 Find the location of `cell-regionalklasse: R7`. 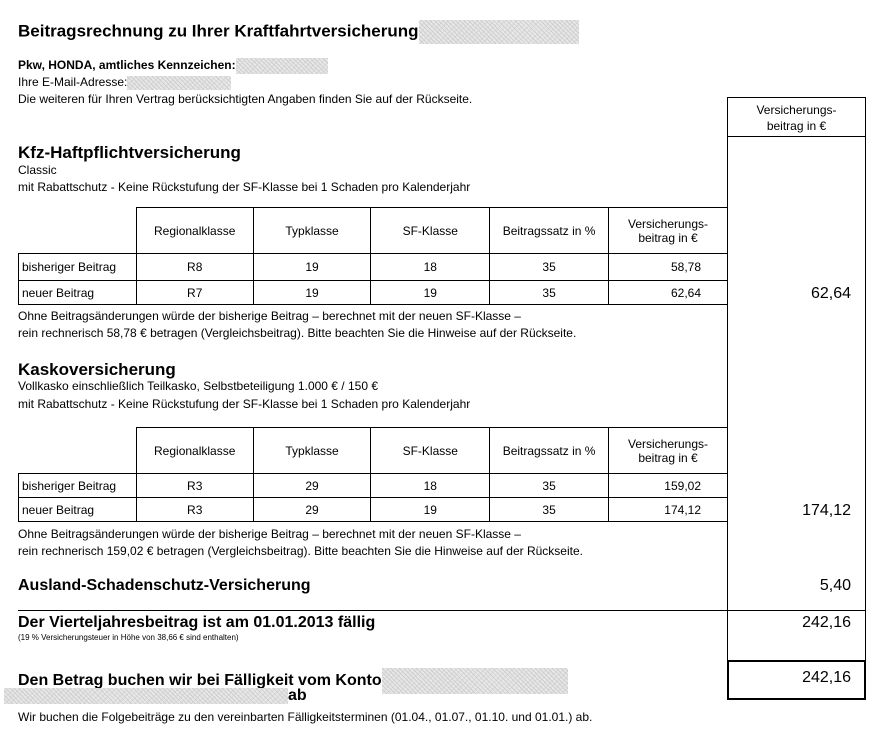

cell-regionalklasse: R7 is located at coordinates (194, 292).